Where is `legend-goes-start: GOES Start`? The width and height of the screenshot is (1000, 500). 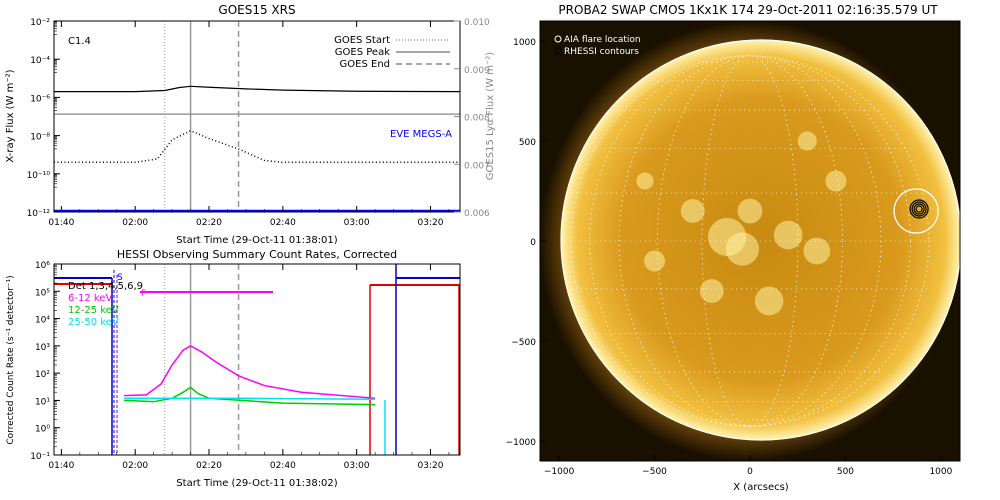 legend-goes-start: GOES Start is located at coordinates (362, 40).